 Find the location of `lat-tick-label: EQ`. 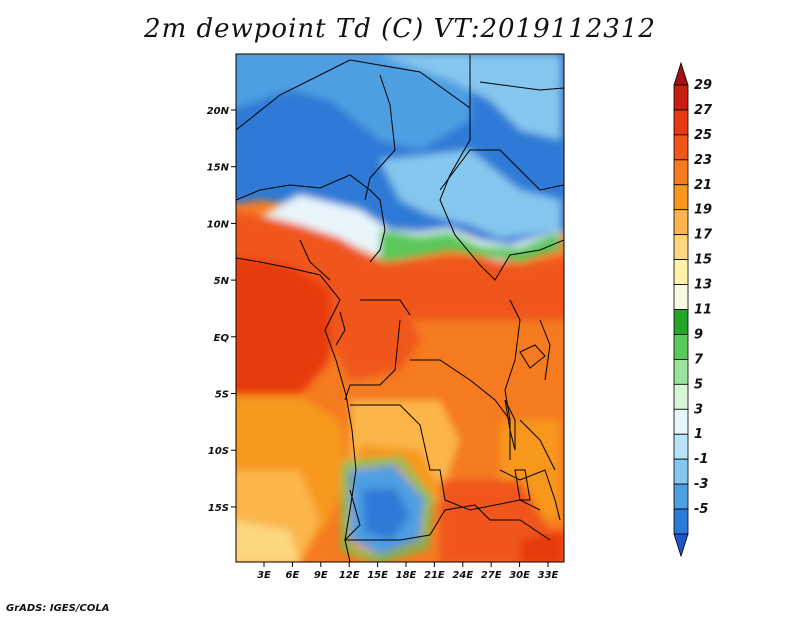

lat-tick-label: EQ is located at coordinates (222, 338).